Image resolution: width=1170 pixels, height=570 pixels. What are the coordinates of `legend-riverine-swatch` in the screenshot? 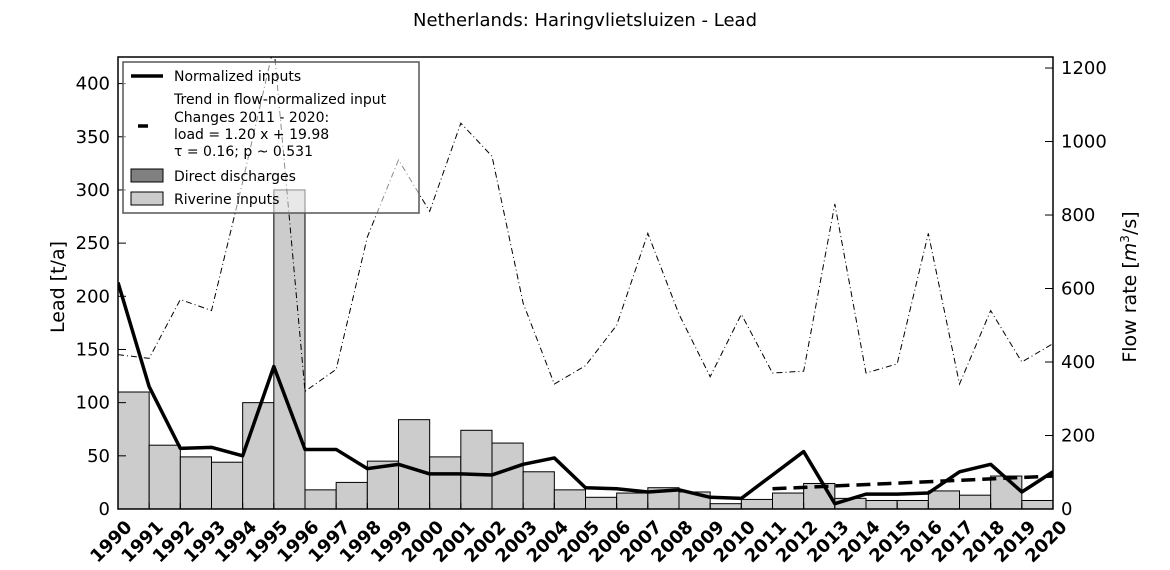 It's located at (147, 198).